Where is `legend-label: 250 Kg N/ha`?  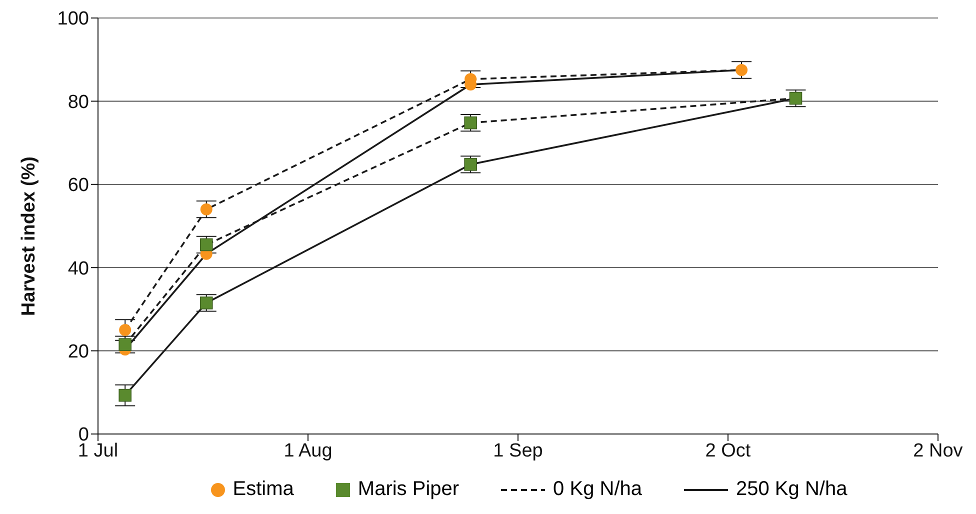
legend-label: 250 Kg N/ha is located at coordinates (792, 489).